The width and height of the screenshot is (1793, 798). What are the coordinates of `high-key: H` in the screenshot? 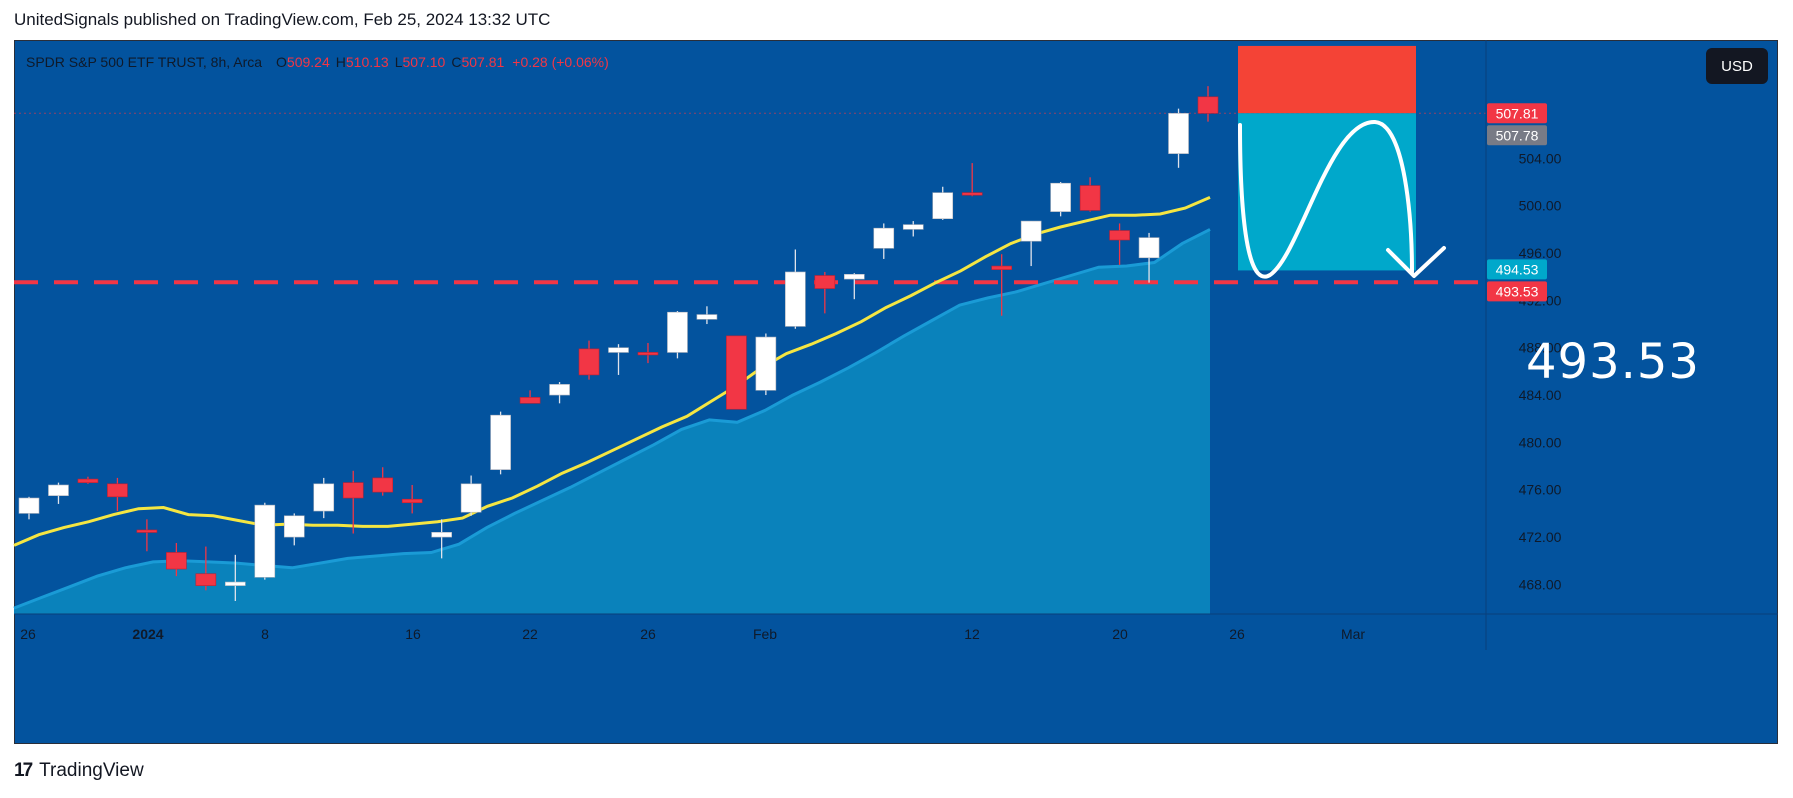 It's located at (340, 62).